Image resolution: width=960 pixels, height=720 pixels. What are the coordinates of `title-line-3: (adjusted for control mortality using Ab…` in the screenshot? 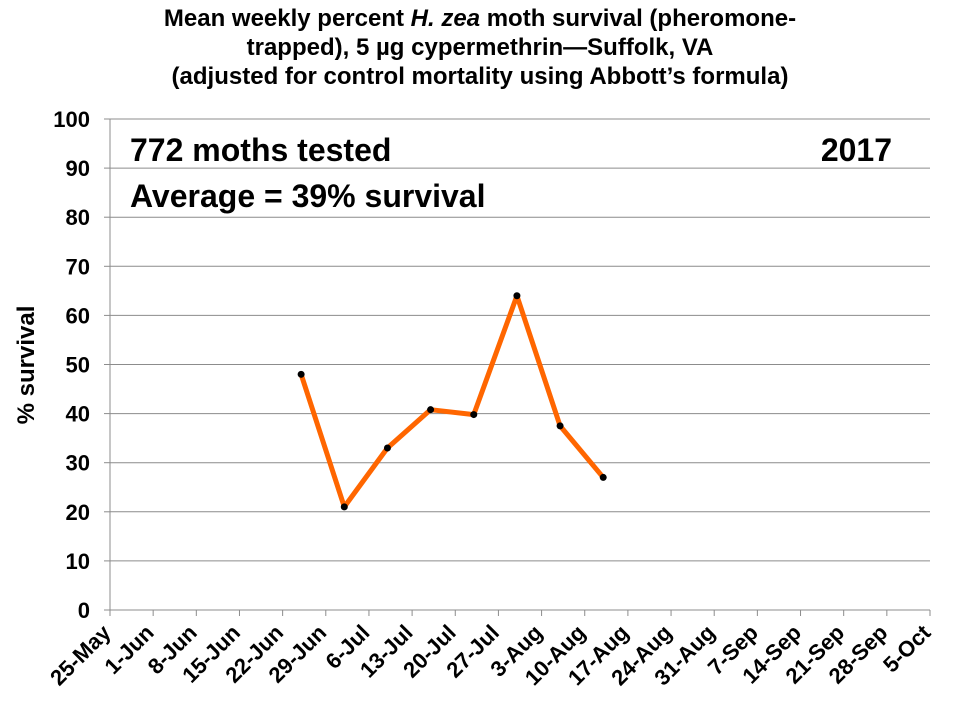 It's located at (480, 76).